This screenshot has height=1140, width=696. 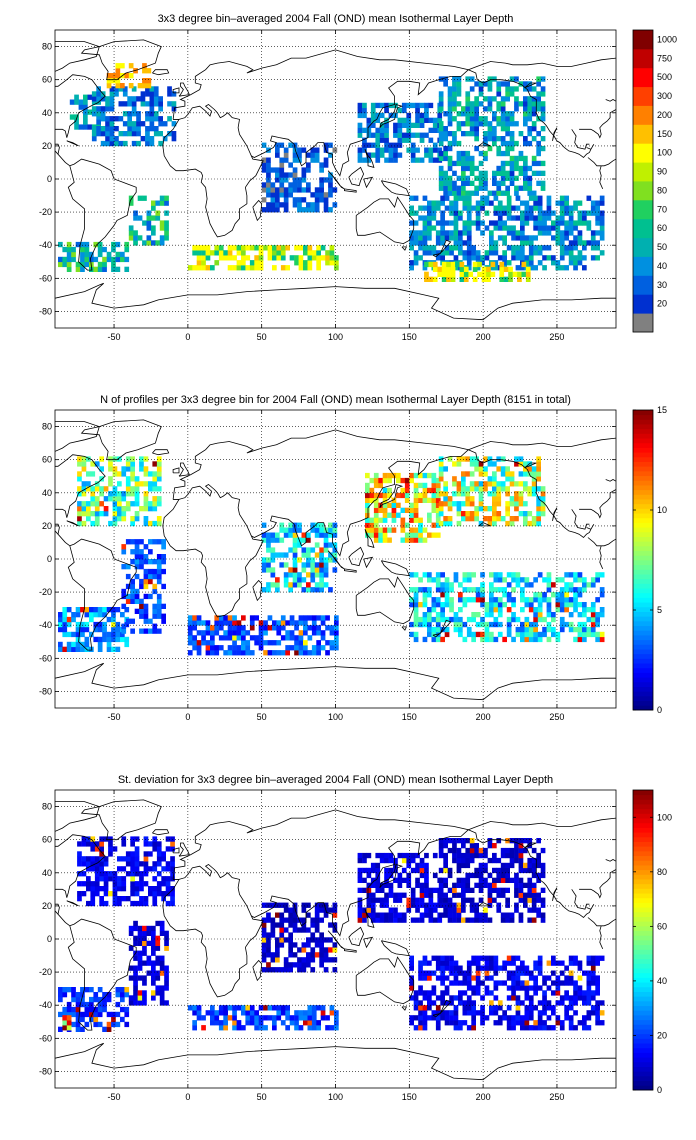 I want to click on colorbar-swatch, so click(x=643, y=938).